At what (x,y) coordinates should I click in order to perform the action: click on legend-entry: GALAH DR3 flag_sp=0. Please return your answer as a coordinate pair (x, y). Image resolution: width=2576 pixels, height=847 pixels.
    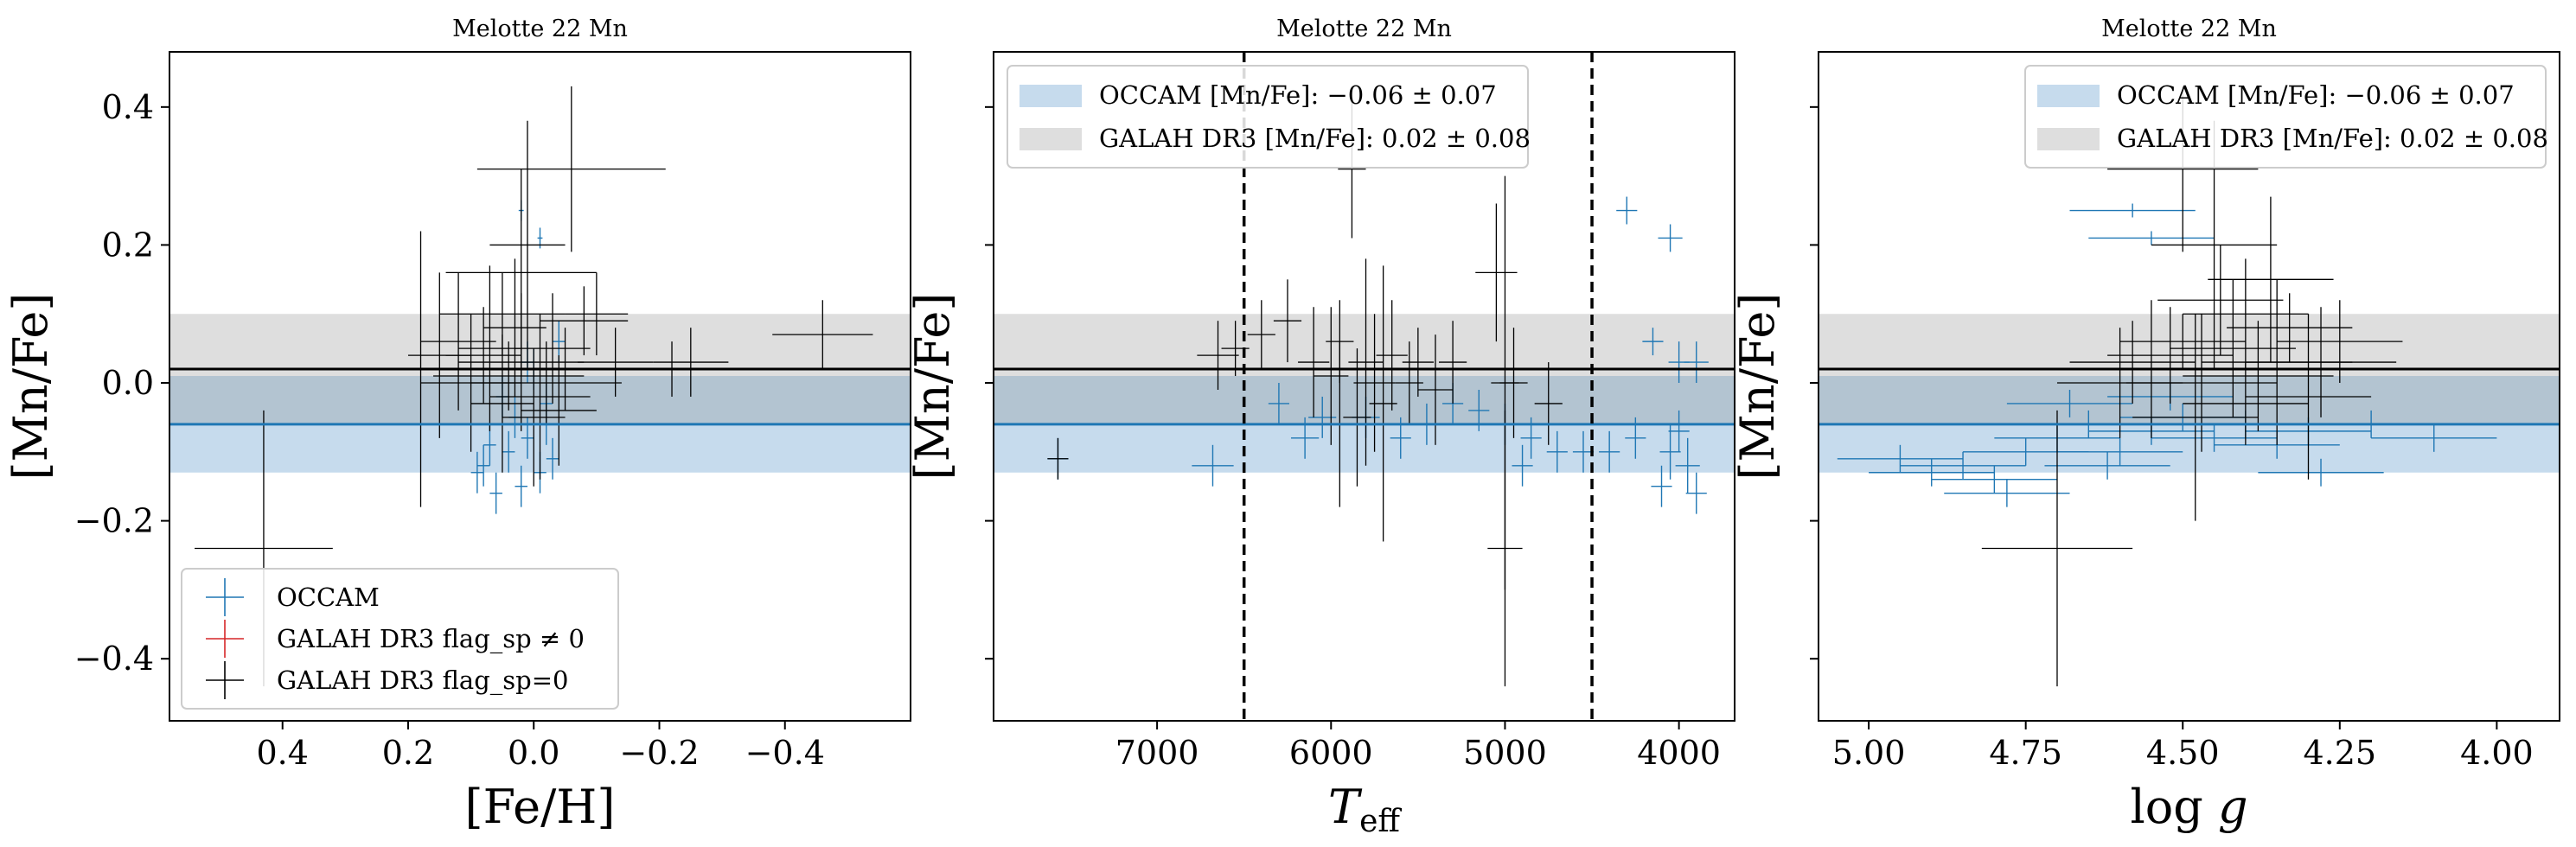
    Looking at the image, I should click on (387, 680).